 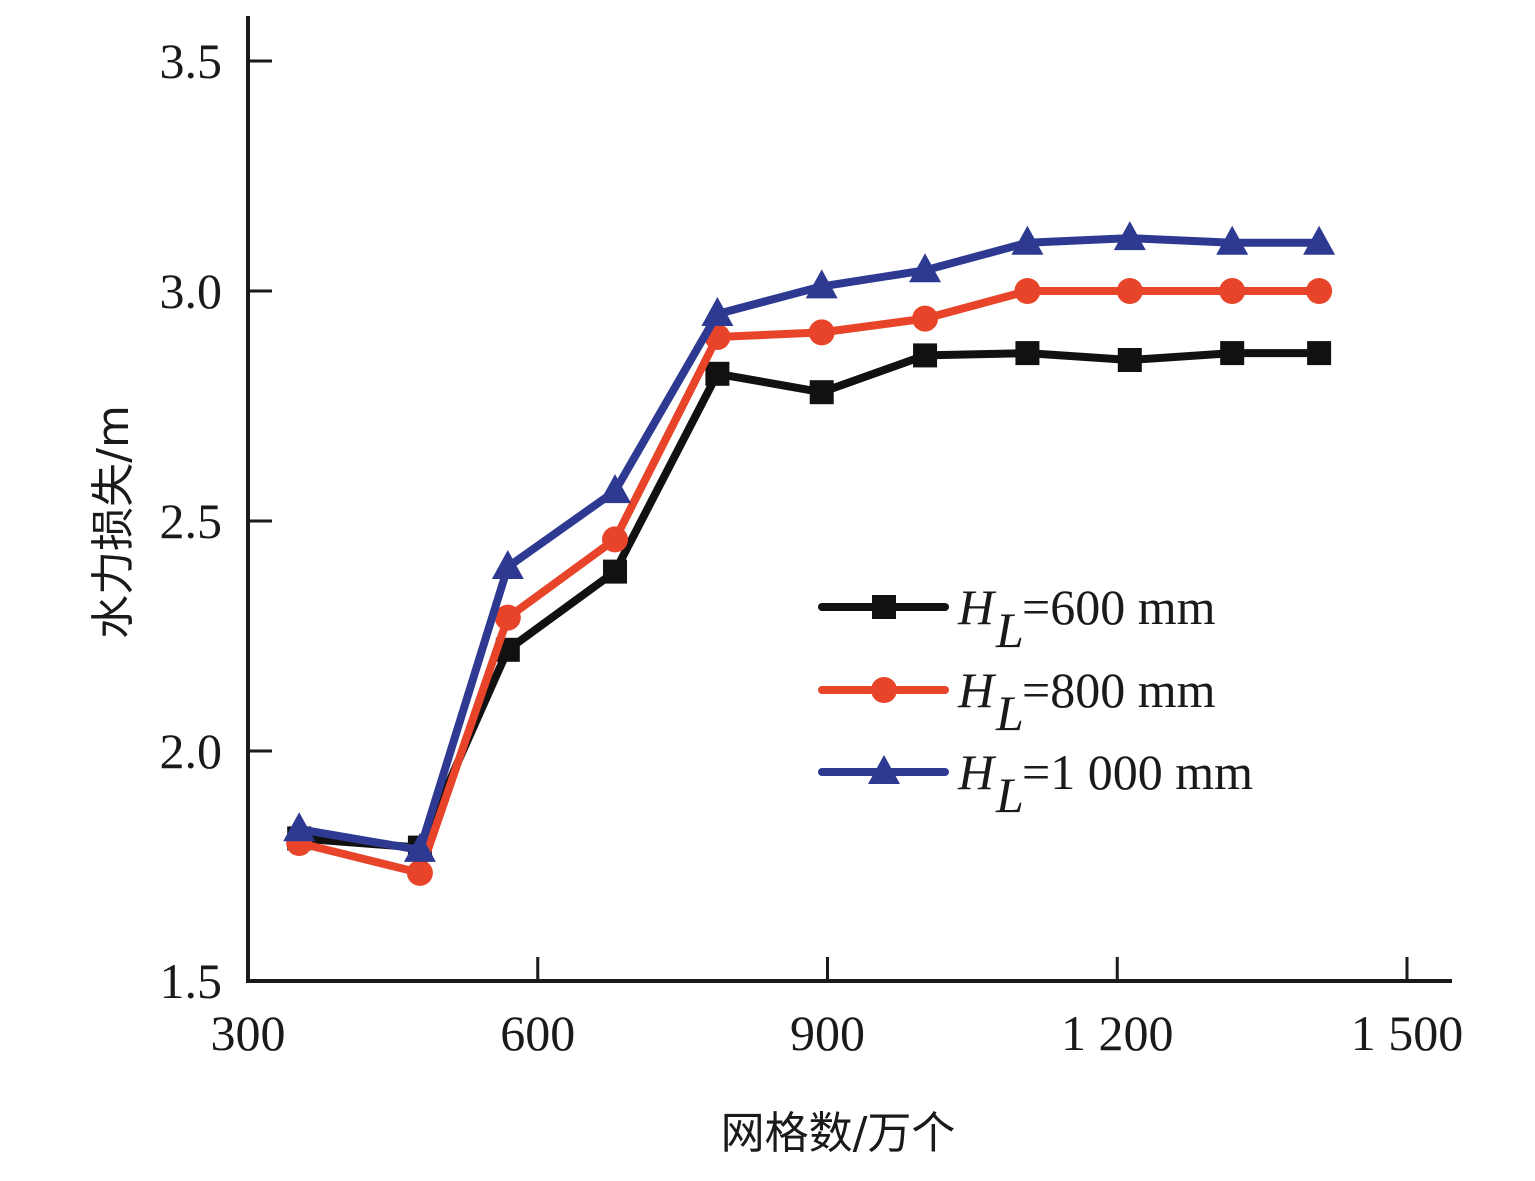 What do you see at coordinates (113, 522) in the screenshot?
I see `y-axis-title: 水力损失/m` at bounding box center [113, 522].